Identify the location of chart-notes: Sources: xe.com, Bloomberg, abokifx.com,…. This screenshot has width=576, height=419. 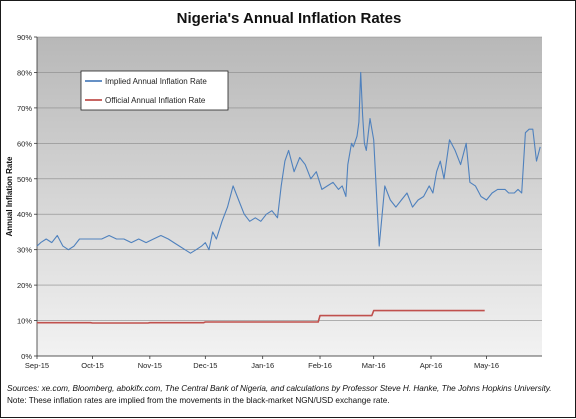
(290, 395).